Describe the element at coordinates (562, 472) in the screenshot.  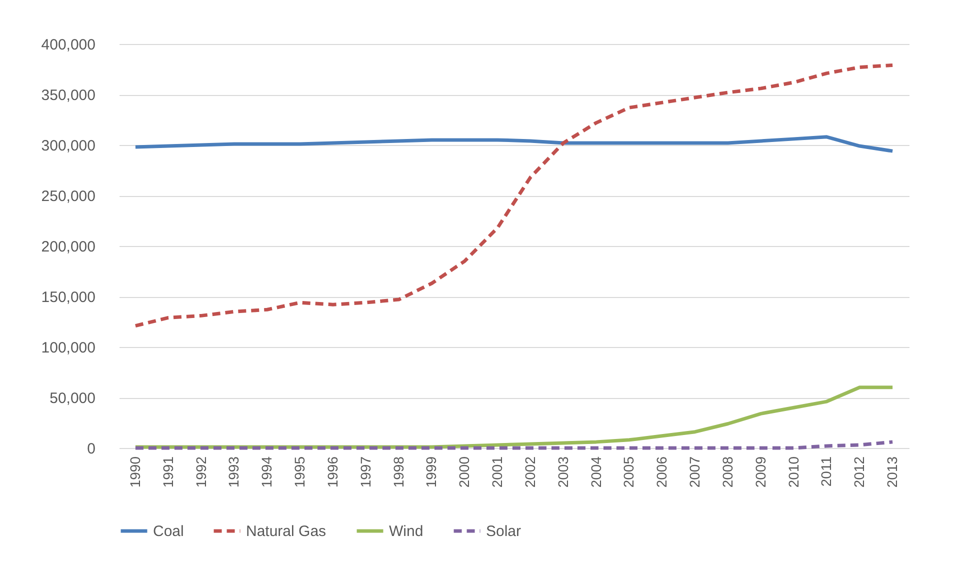
I see `x-tick-label: 2003` at that location.